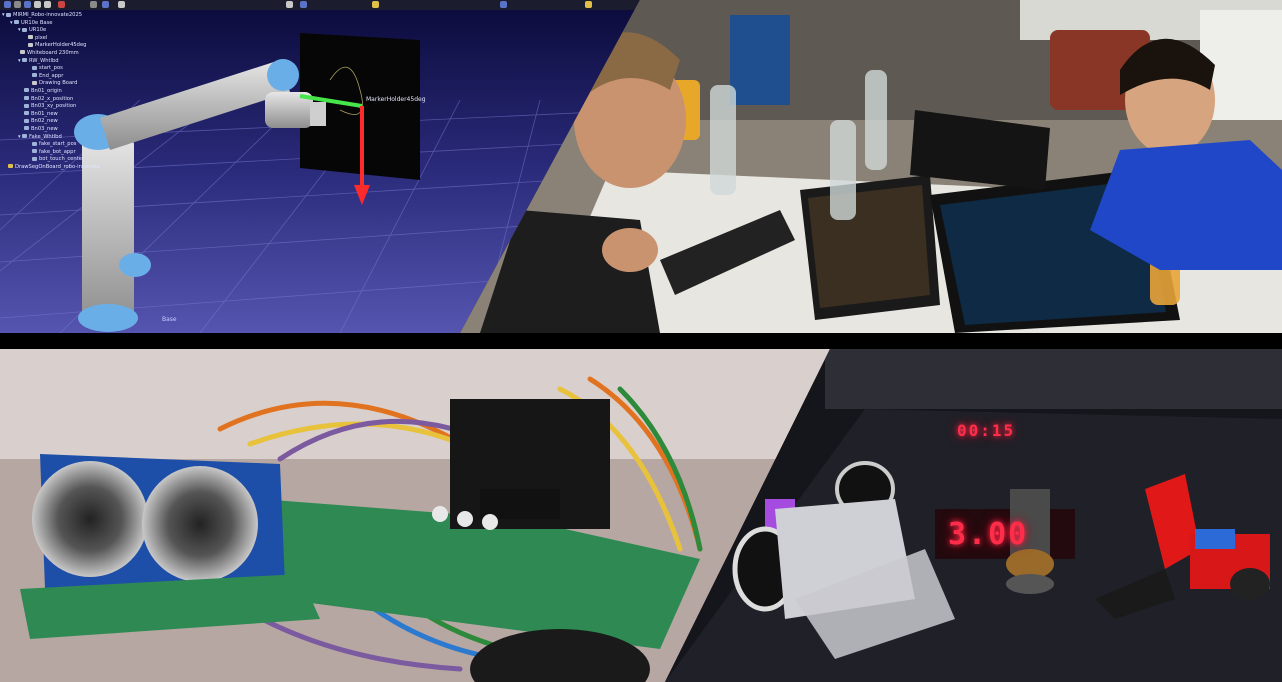 The width and height of the screenshot is (1282, 682). What do you see at coordinates (320, 5) in the screenshot?
I see `toolbar` at bounding box center [320, 5].